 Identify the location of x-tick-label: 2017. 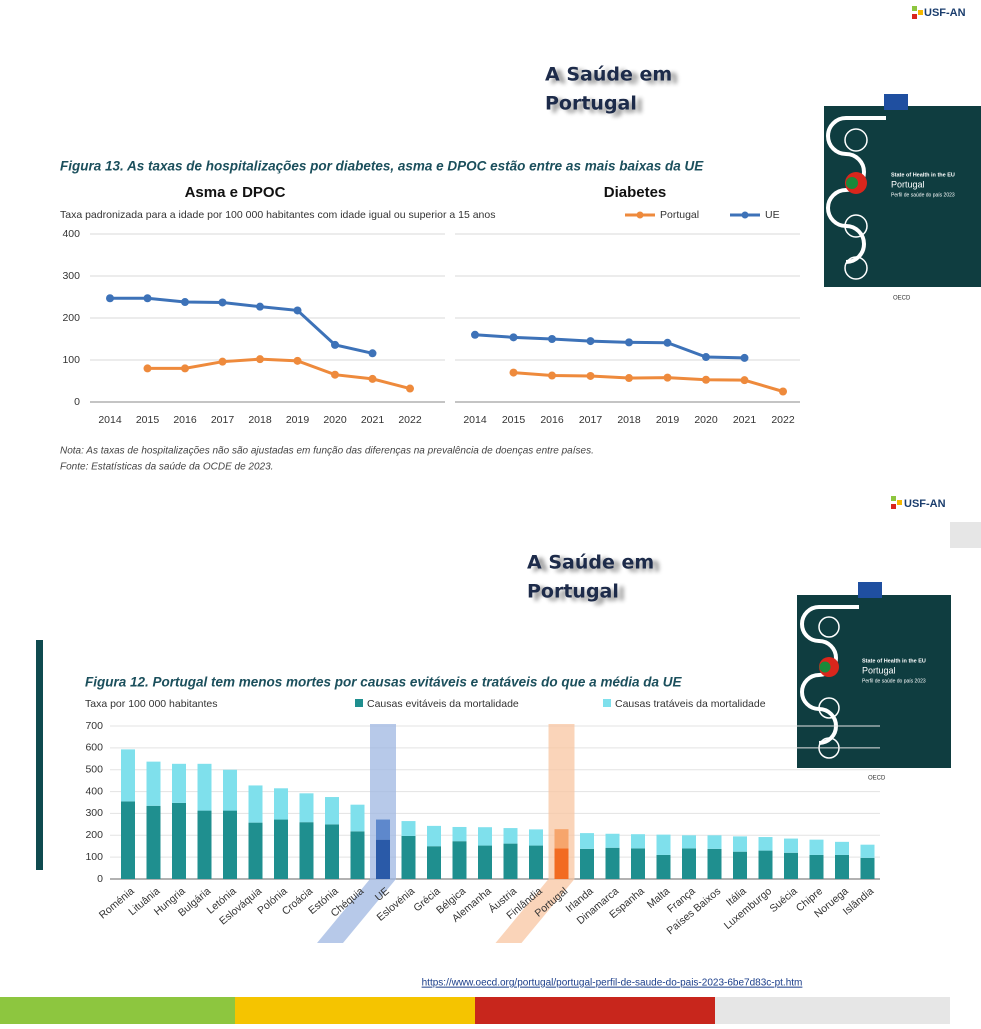
(591, 420).